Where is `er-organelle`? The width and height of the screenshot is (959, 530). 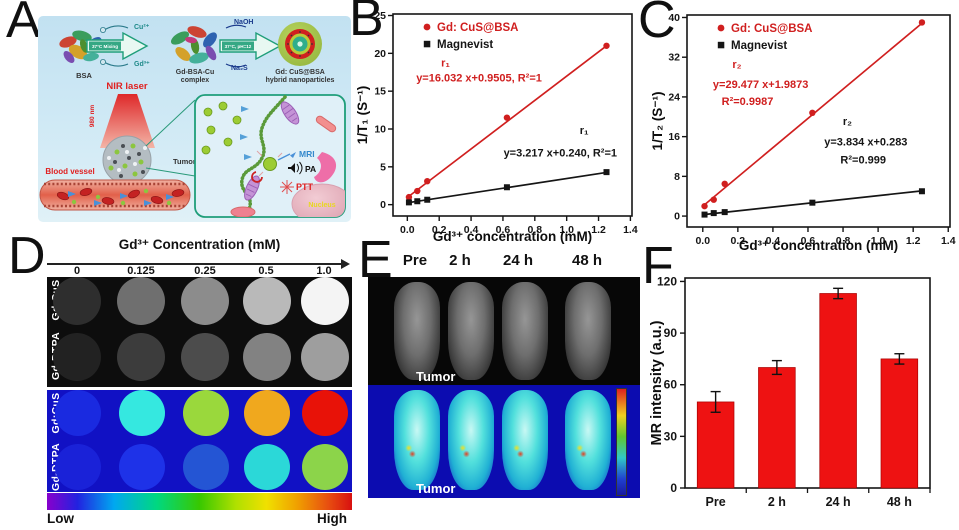
er-organelle is located at coordinates (325, 167).